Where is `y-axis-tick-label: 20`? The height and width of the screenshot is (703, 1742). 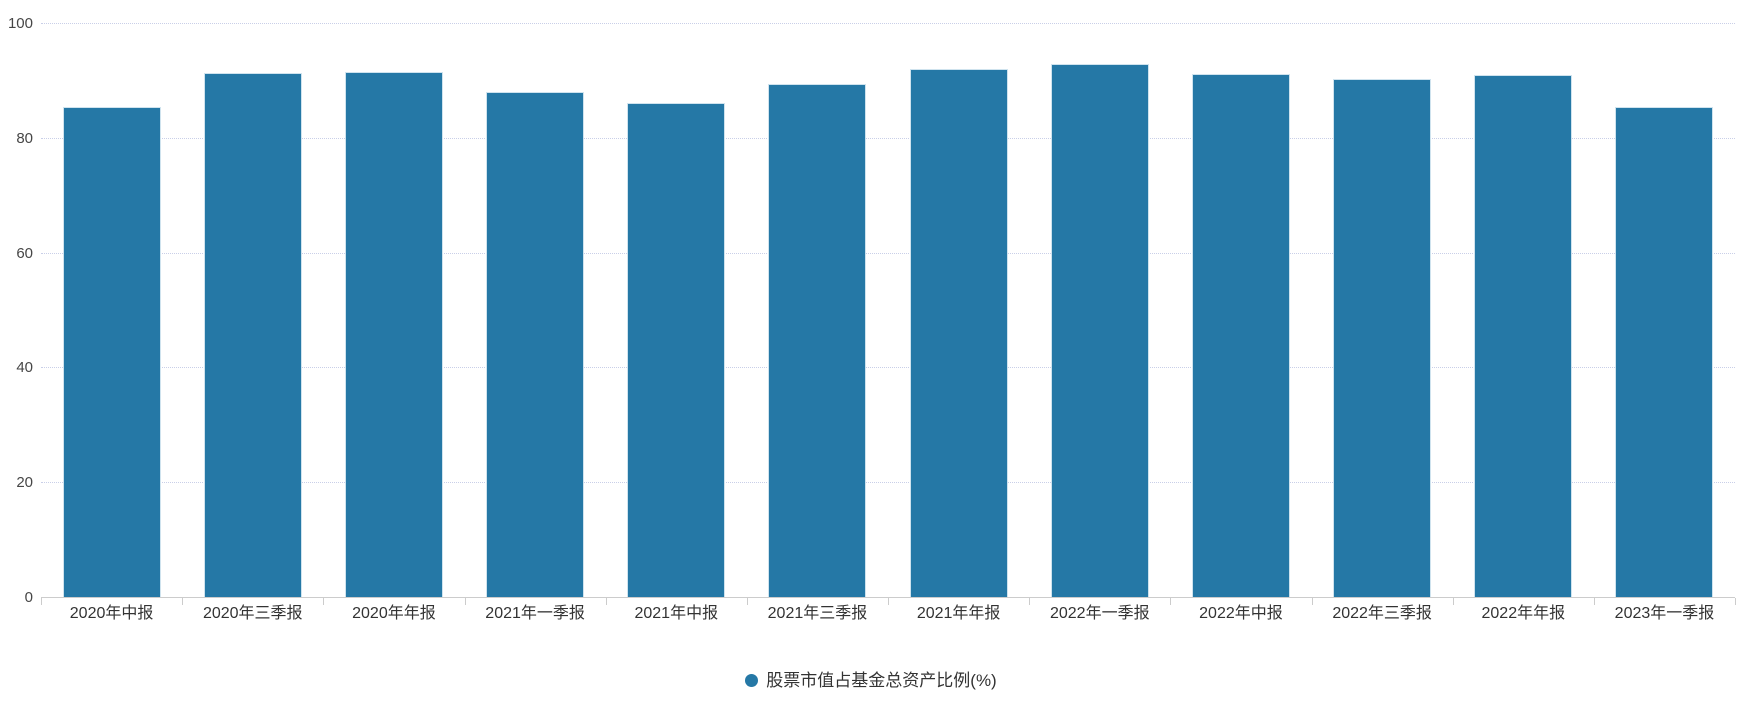
y-axis-tick-label: 20 is located at coordinates (24, 483).